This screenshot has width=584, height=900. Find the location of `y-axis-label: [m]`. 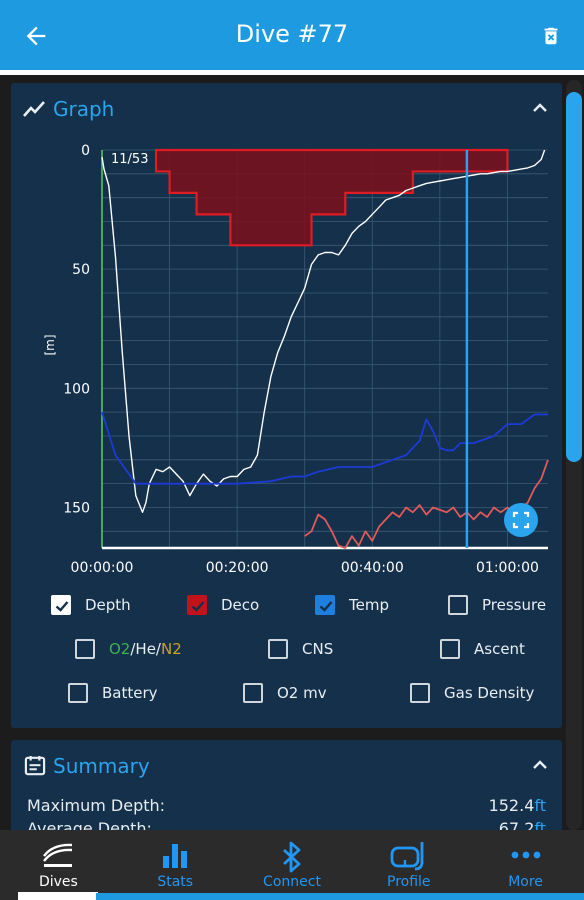

y-axis-label: [m] is located at coordinates (50, 344).